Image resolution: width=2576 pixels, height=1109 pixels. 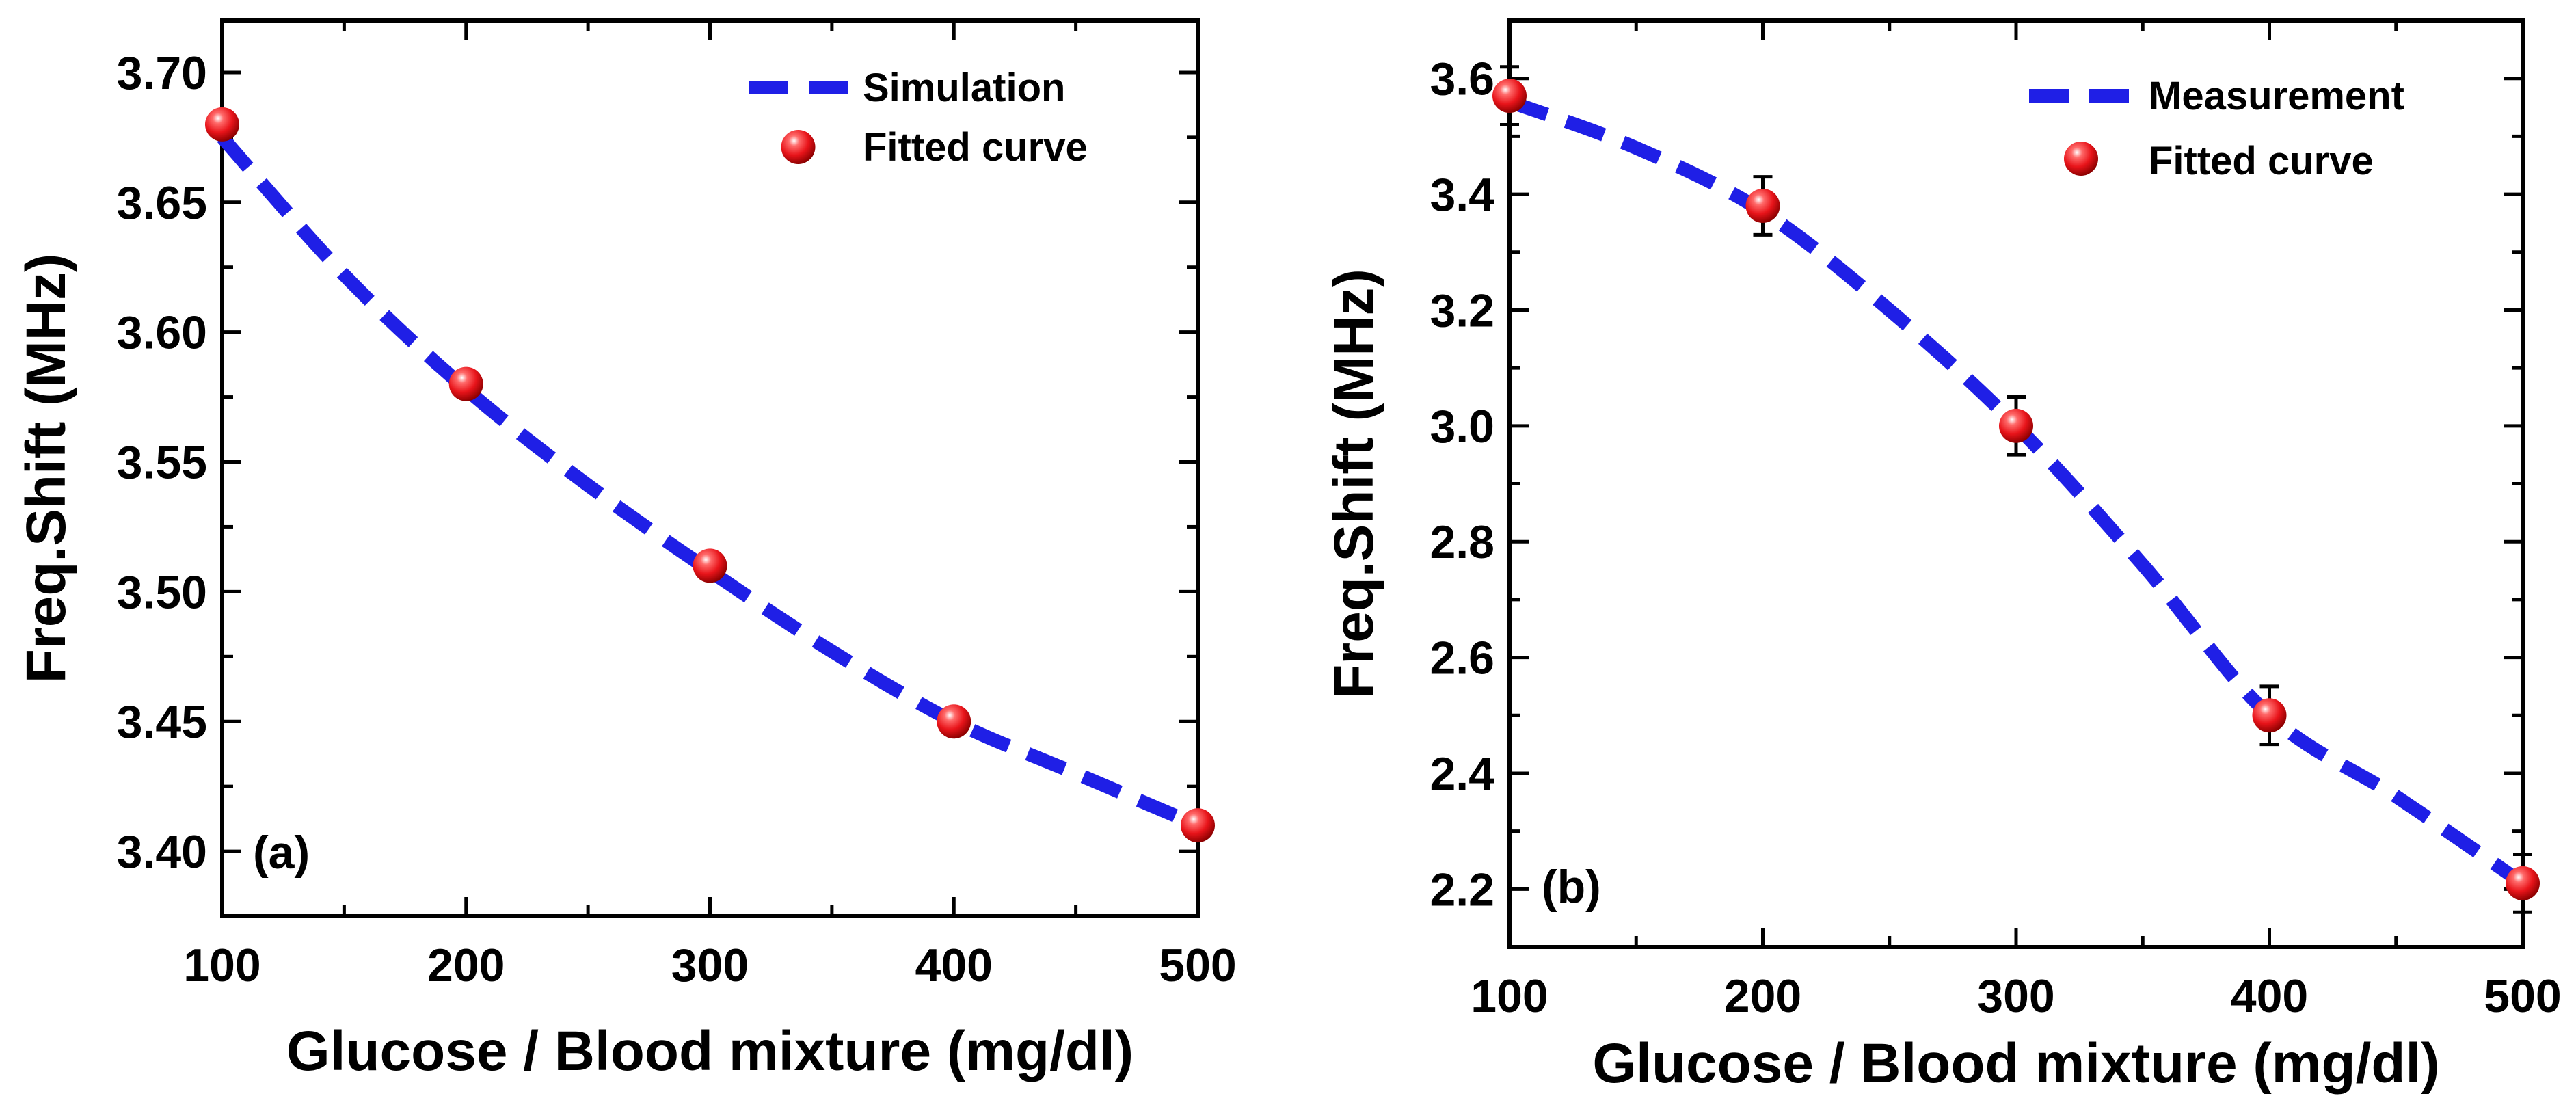 I want to click on legend-label: Simulation, so click(x=964, y=88).